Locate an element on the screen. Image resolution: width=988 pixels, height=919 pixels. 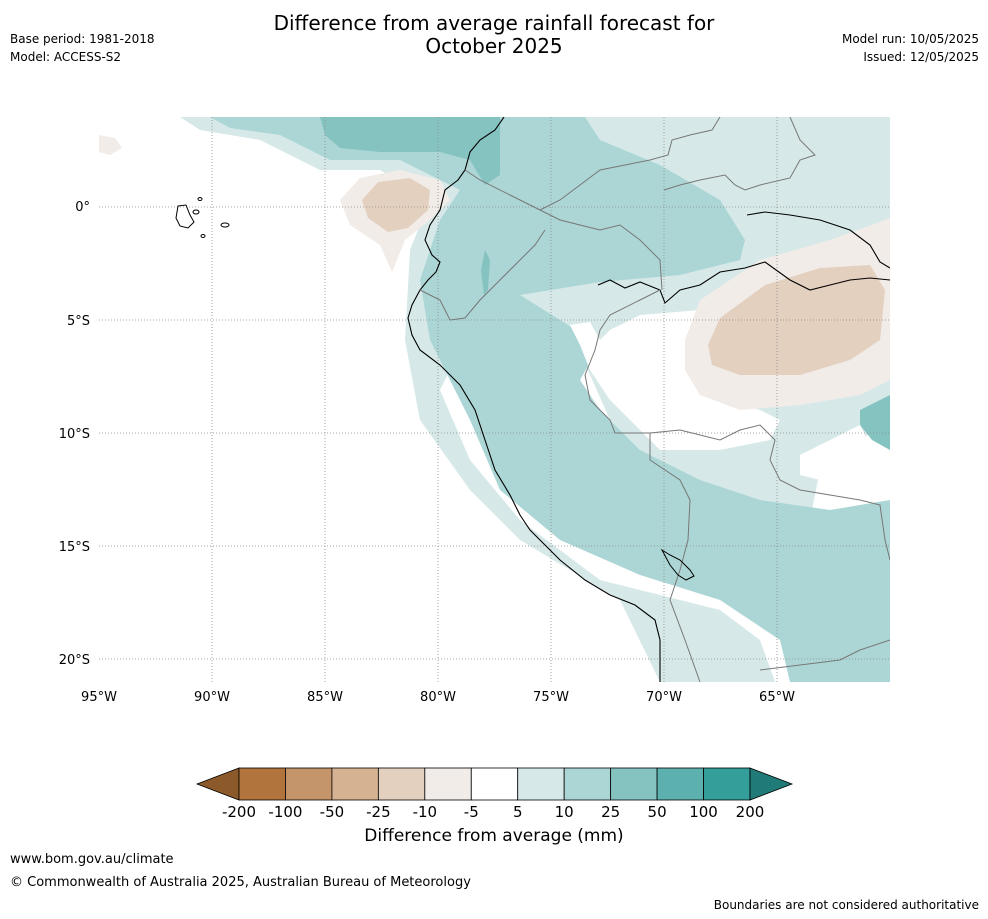
colorbar-tick-label: -25 is located at coordinates (378, 812).